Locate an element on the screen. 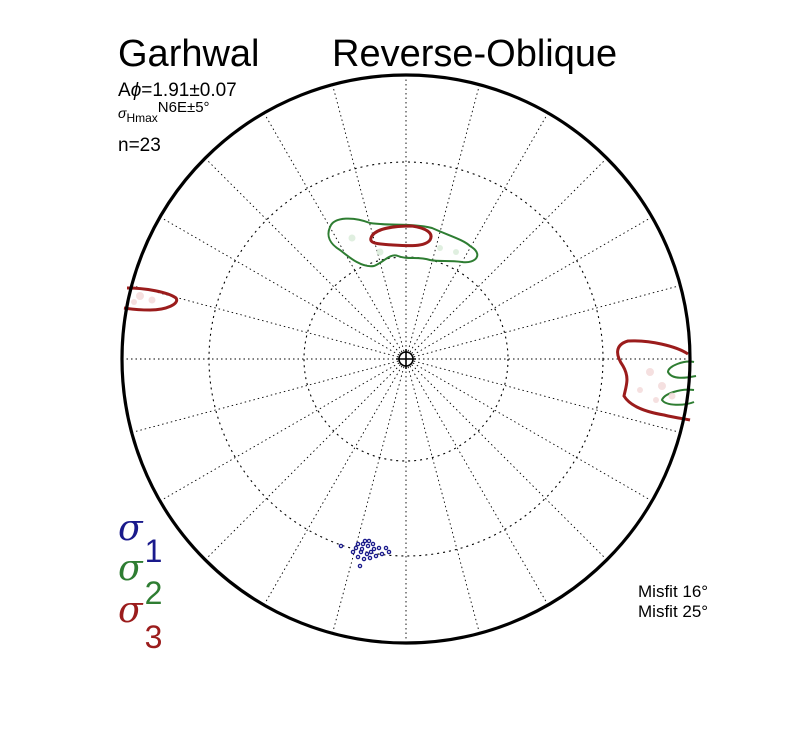  sigma3-contour-west is located at coordinates (151, 299).